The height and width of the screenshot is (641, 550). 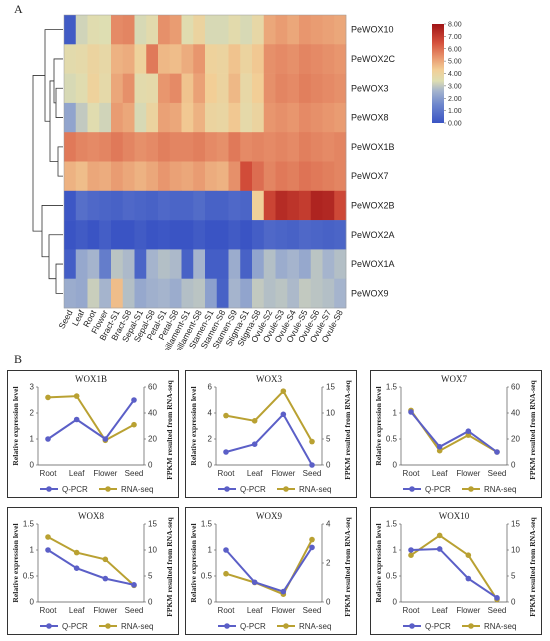 What do you see at coordinates (532, 429) in the screenshot?
I see `y2-axis-label: FPKM resulted from RNA-seq` at bounding box center [532, 429].